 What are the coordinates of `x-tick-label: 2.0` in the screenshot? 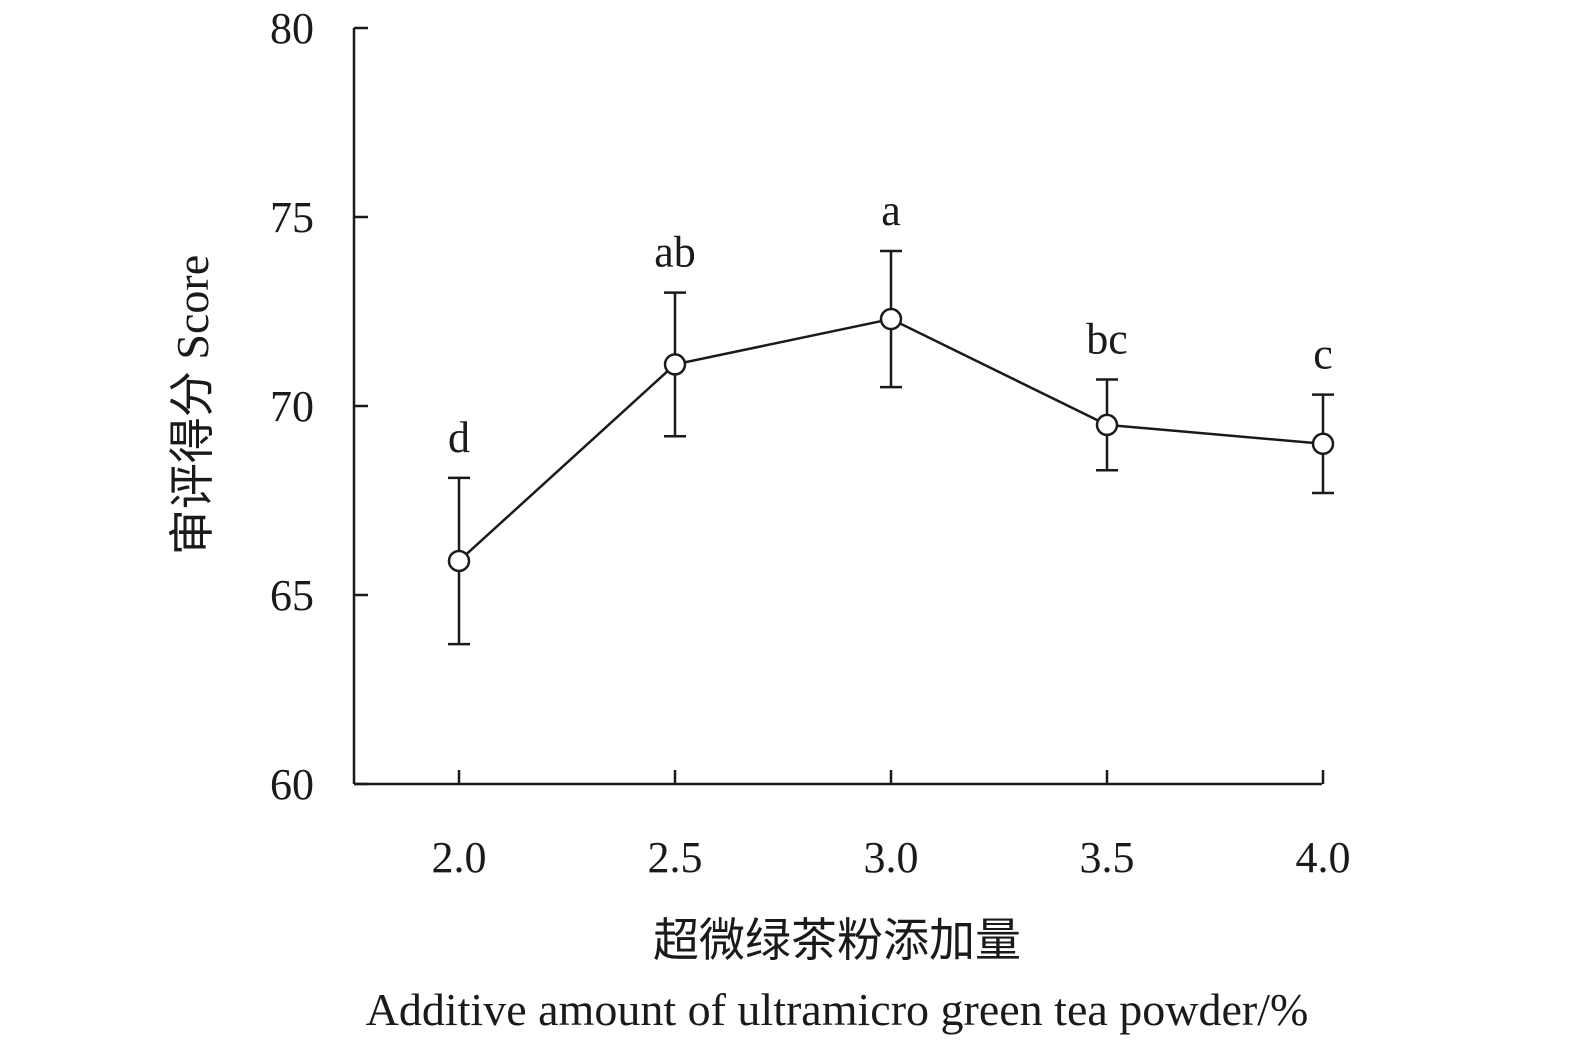 It's located at (459, 857).